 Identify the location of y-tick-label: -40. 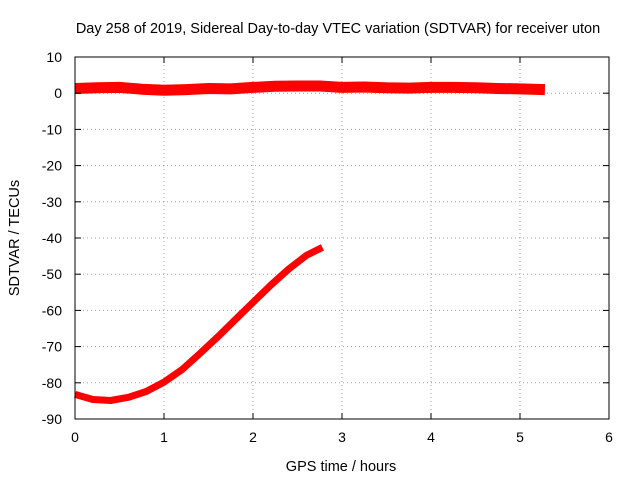
(52, 238).